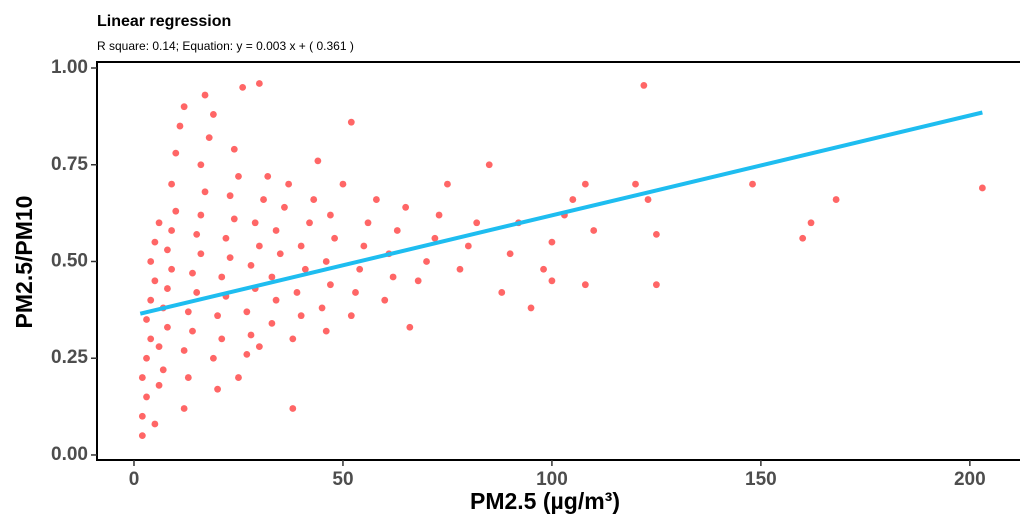  Describe the element at coordinates (552, 479) in the screenshot. I see `x-tick-label: 100` at that location.